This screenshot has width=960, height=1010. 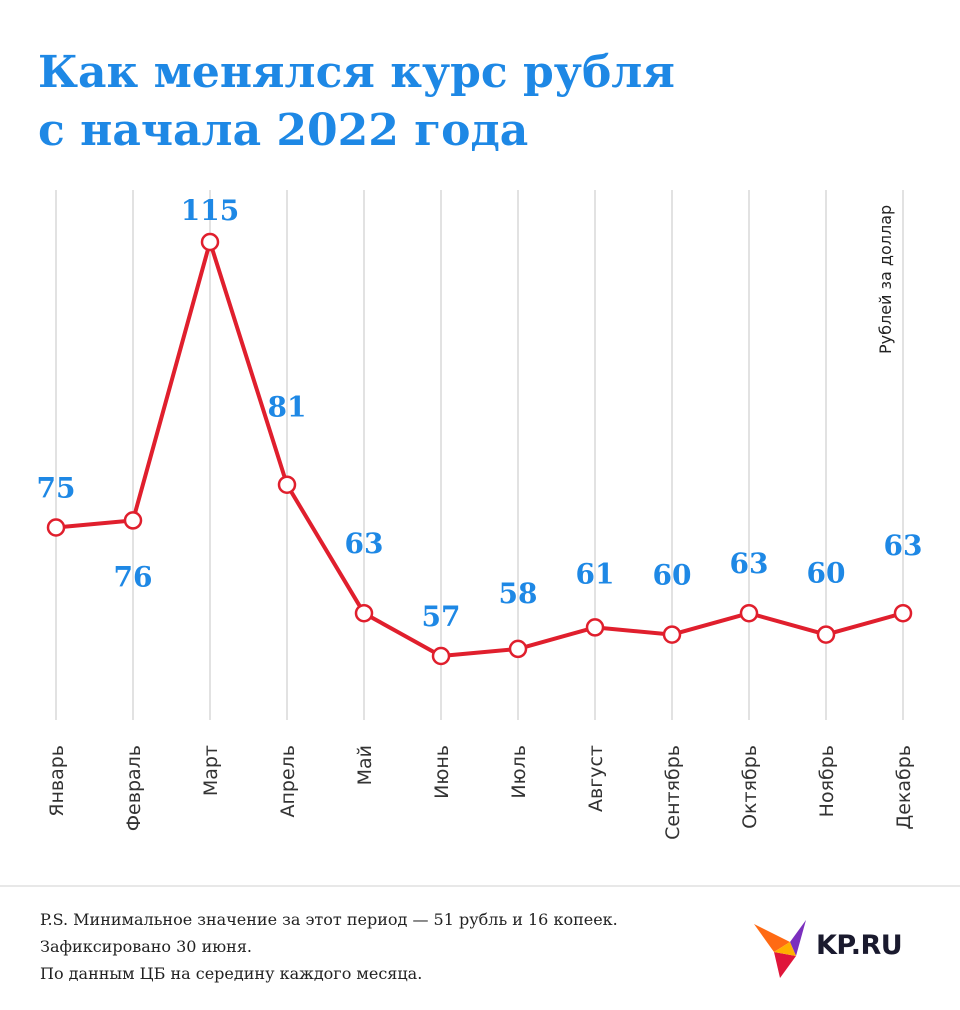 I want to click on chart-title-line-1: Как менялся курс рубля, so click(x=356, y=72).